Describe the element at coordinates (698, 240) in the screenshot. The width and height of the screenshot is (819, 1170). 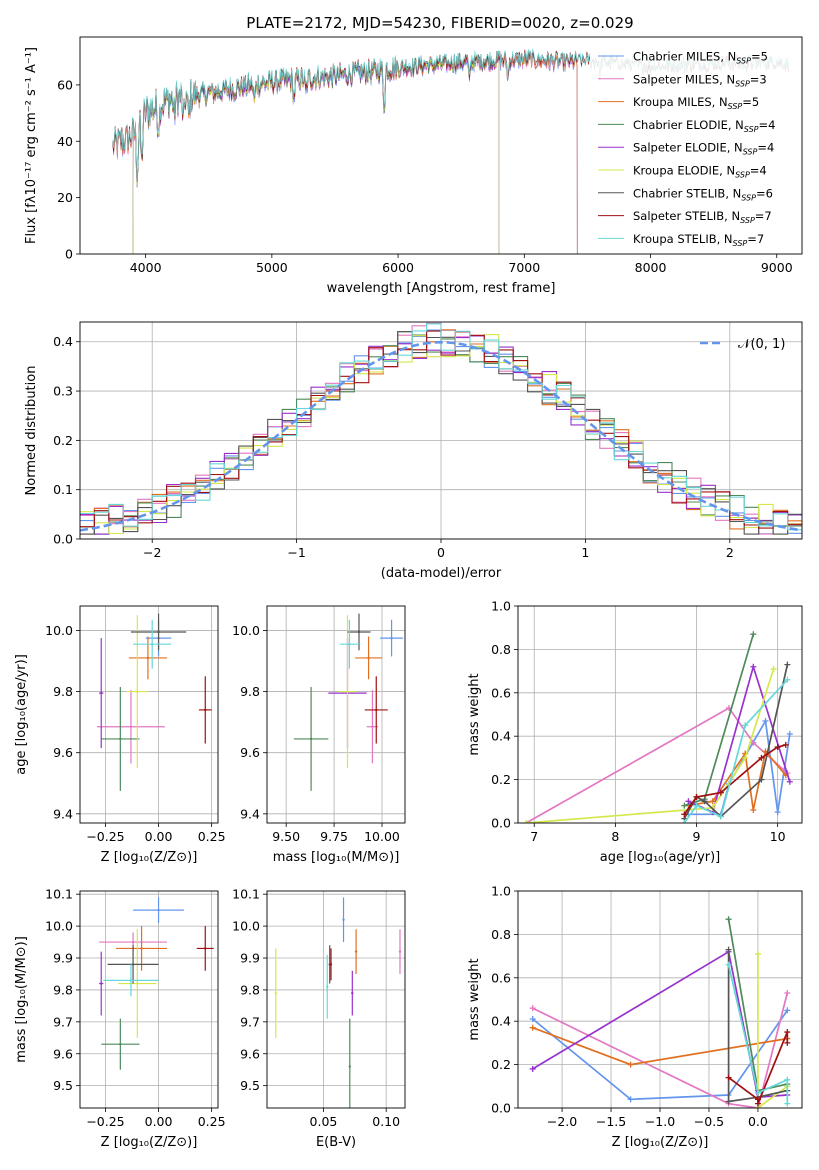
I see `legend-label: Kroupa STELIB, NSSP=7` at that location.